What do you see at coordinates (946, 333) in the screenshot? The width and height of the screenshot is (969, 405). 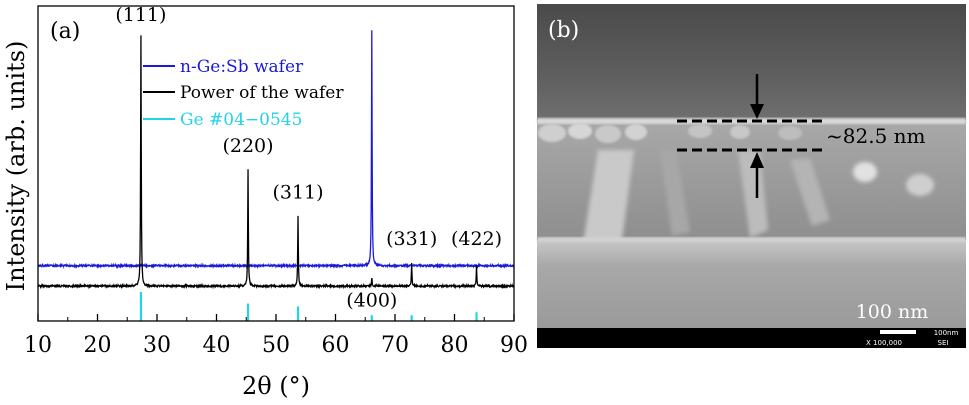 I see `footer-scale-text: 100nm` at bounding box center [946, 333].